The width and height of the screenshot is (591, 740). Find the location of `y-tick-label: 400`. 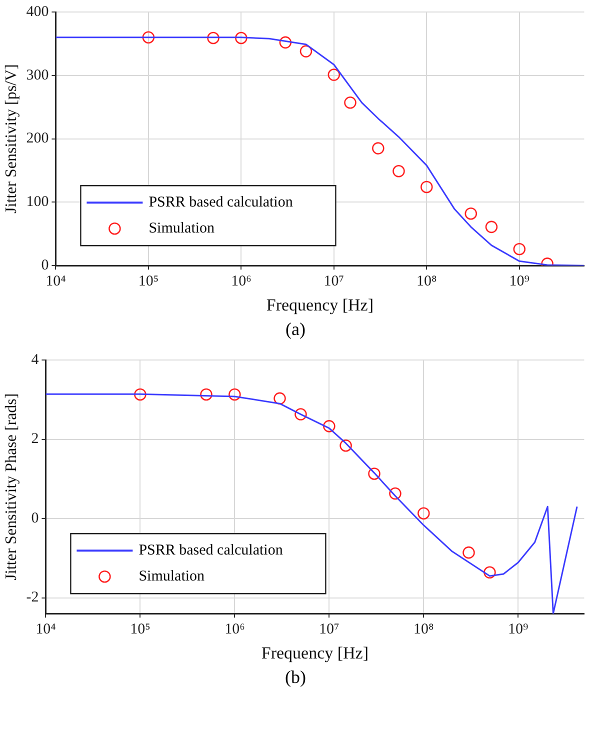

y-tick-label: 400 is located at coordinates (37, 12).